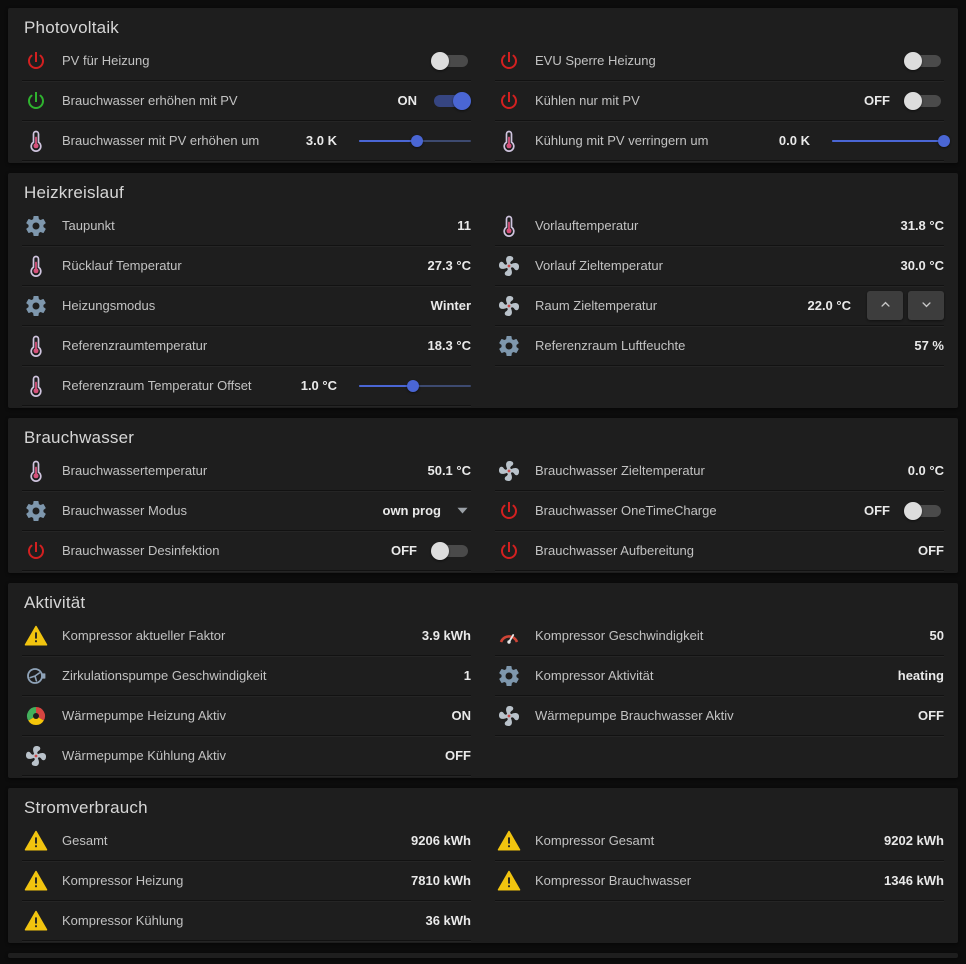  Describe the element at coordinates (321, 140) in the screenshot. I see `entity-value: 3.0 K` at that location.